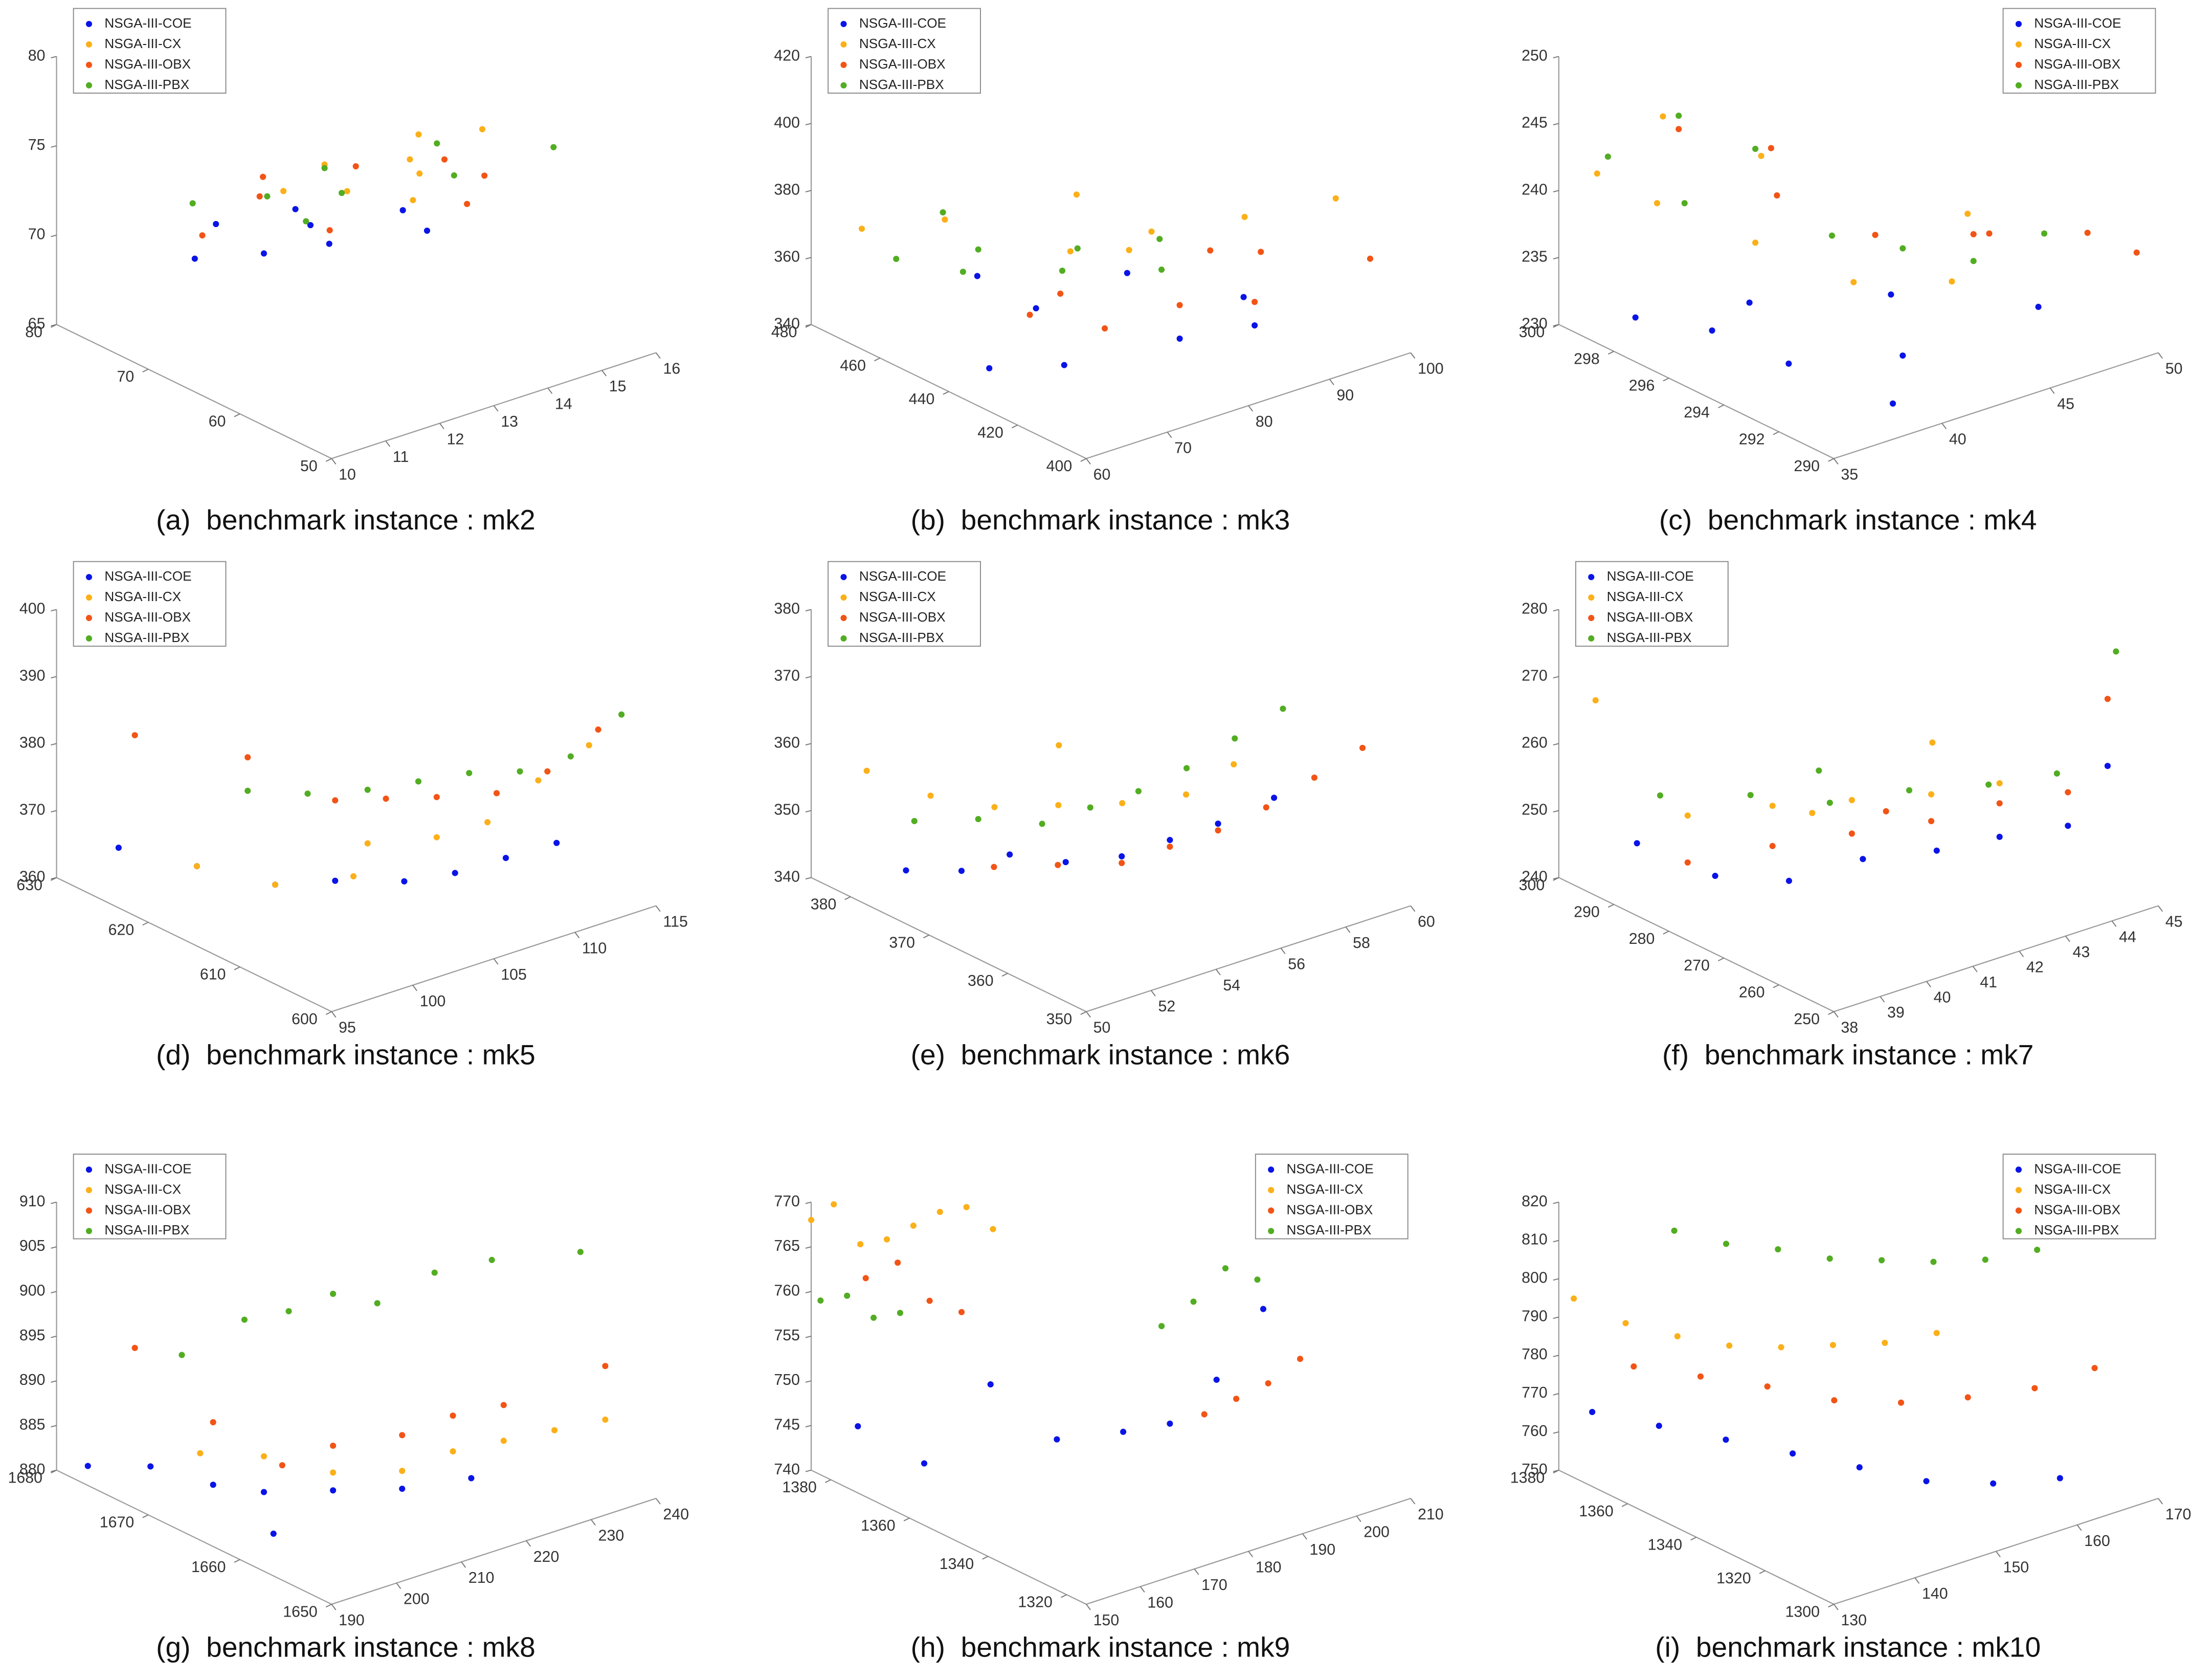 Image resolution: width=2212 pixels, height=1679 pixels. Describe the element at coordinates (309, 466) in the screenshot. I see `y-tick-label: 50` at that location.